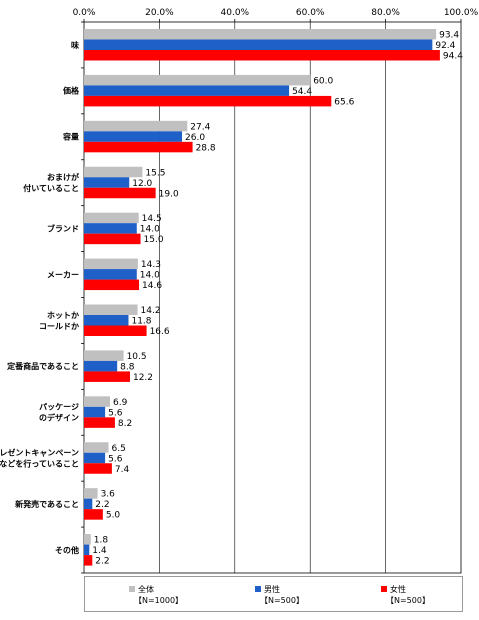  I want to click on category-label: ブランド, so click(63, 228).